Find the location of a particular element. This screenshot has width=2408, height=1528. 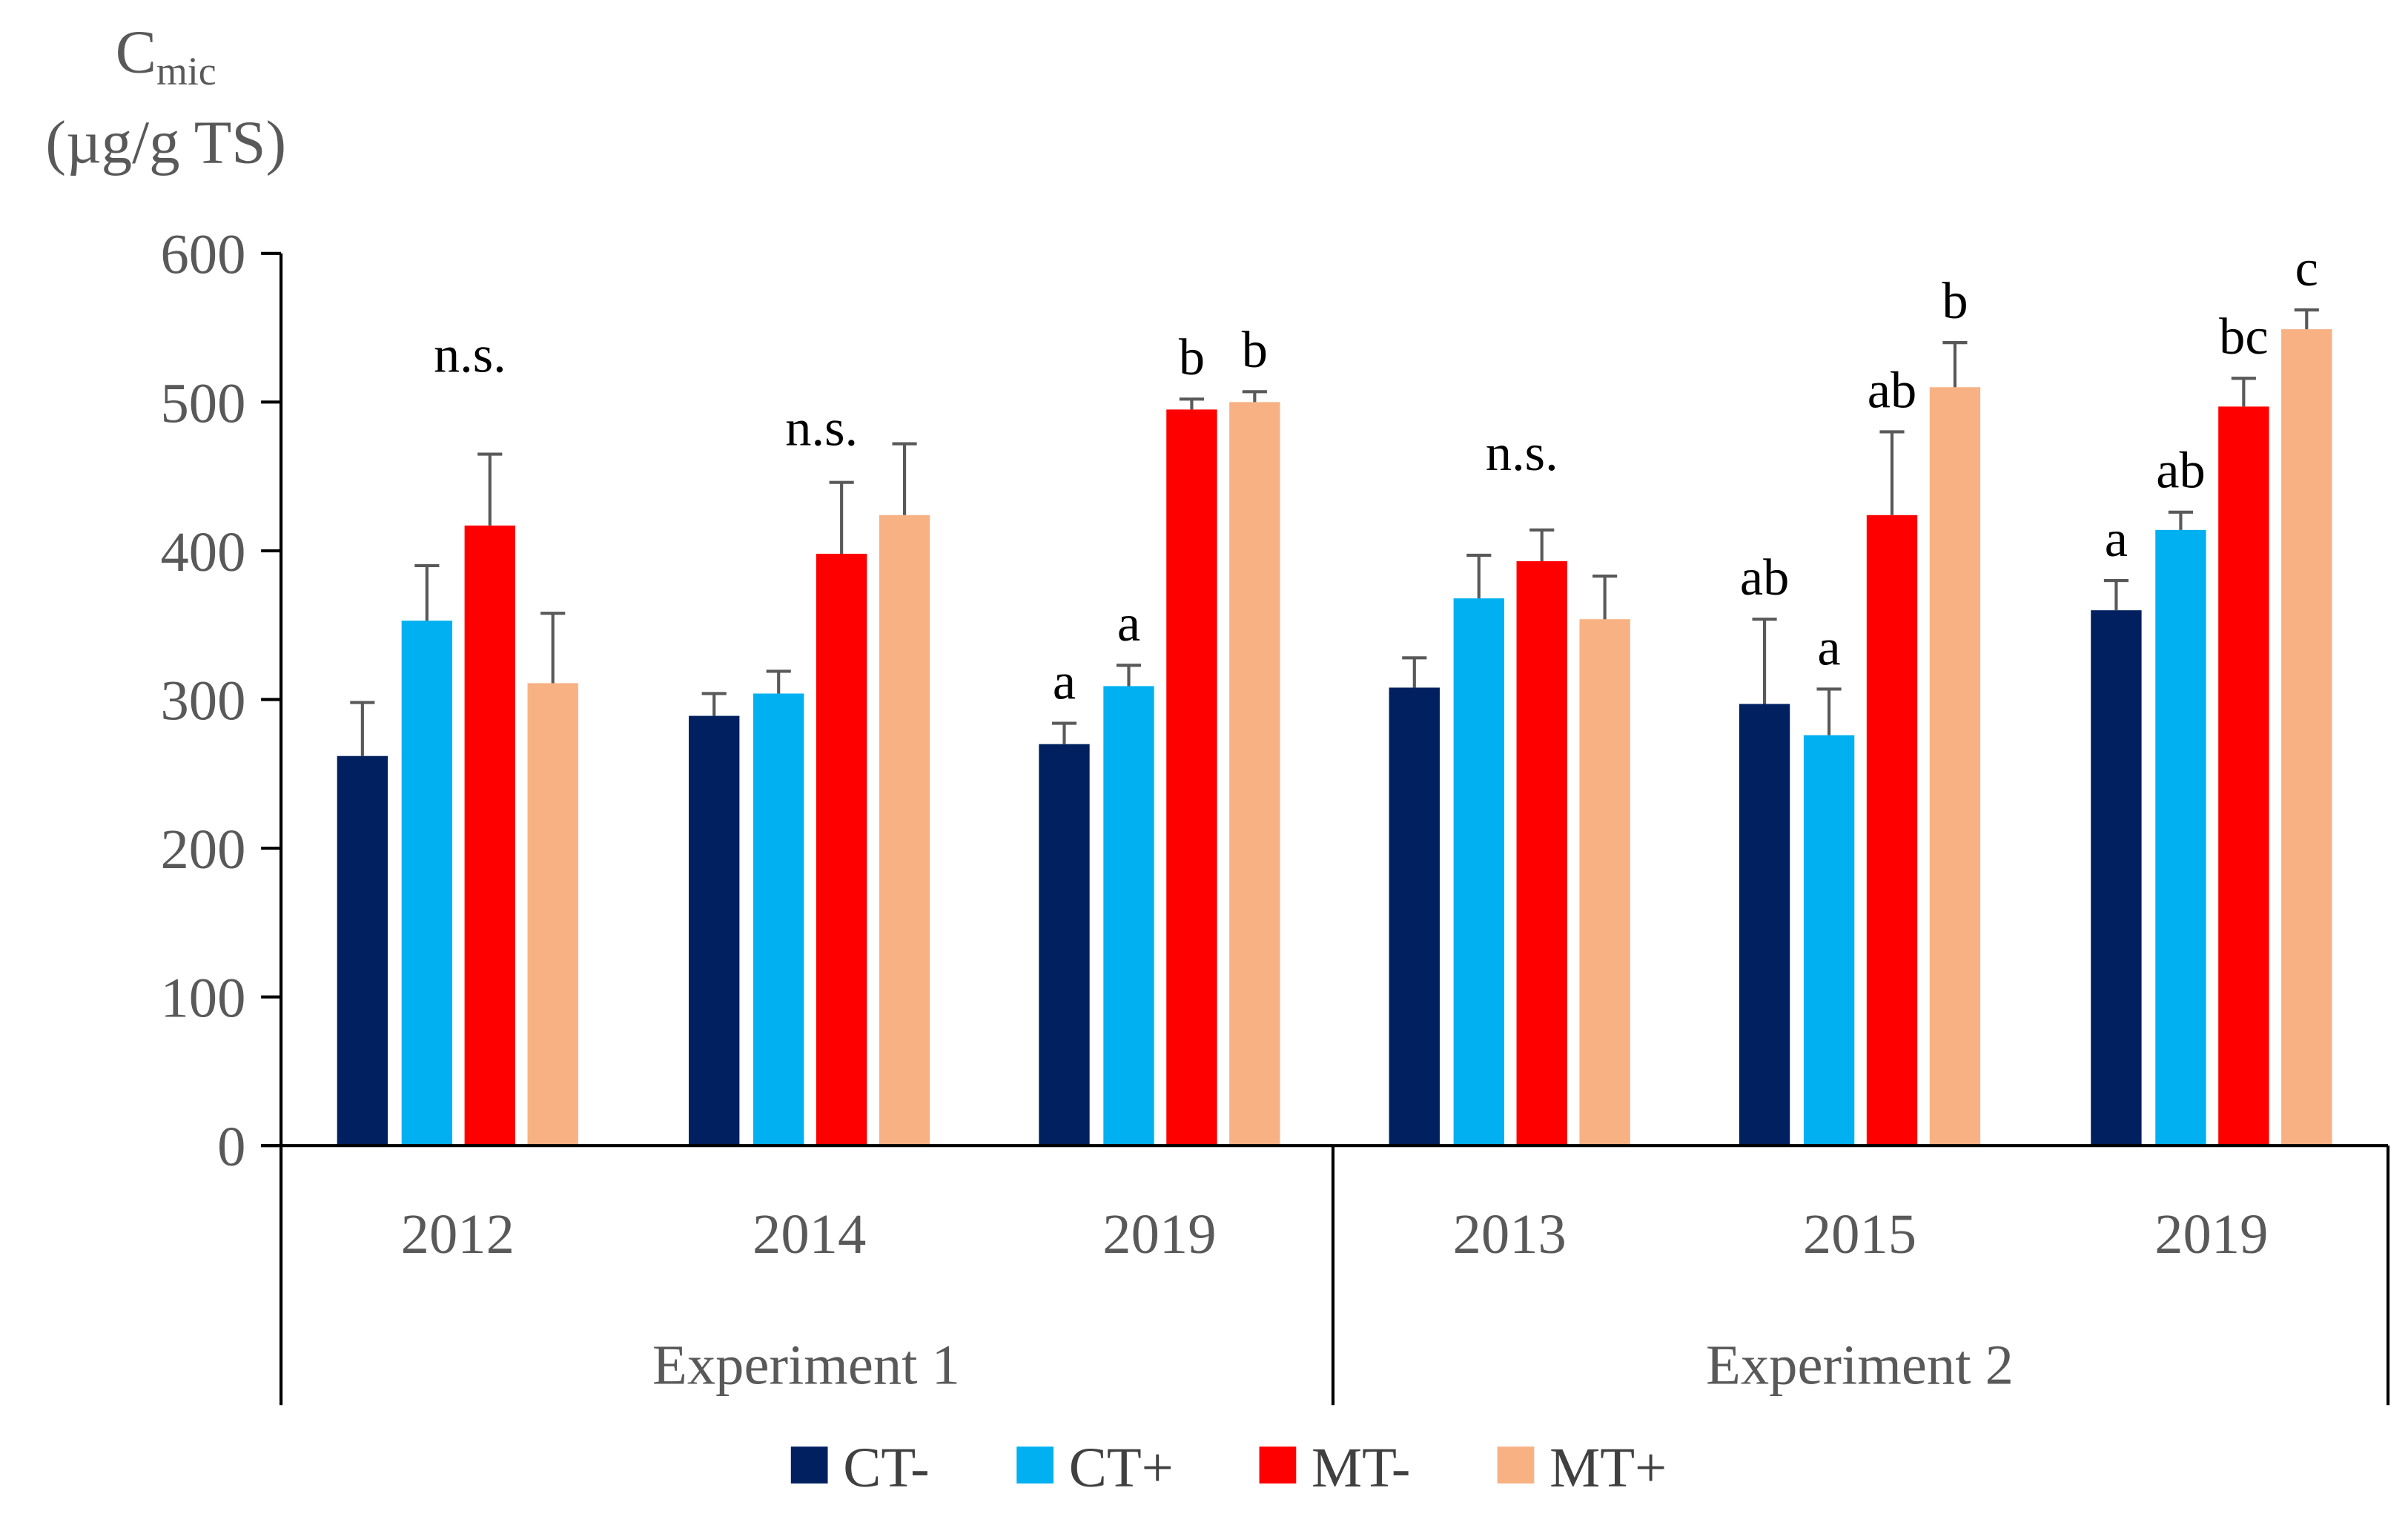

group-label: Experiment 1 is located at coordinates (806, 1364).